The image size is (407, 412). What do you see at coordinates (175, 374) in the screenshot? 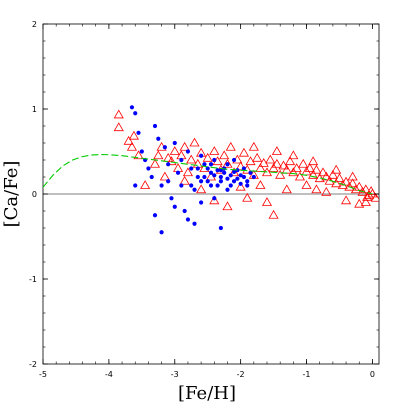
I see `x-tick-label: -3` at bounding box center [175, 374].